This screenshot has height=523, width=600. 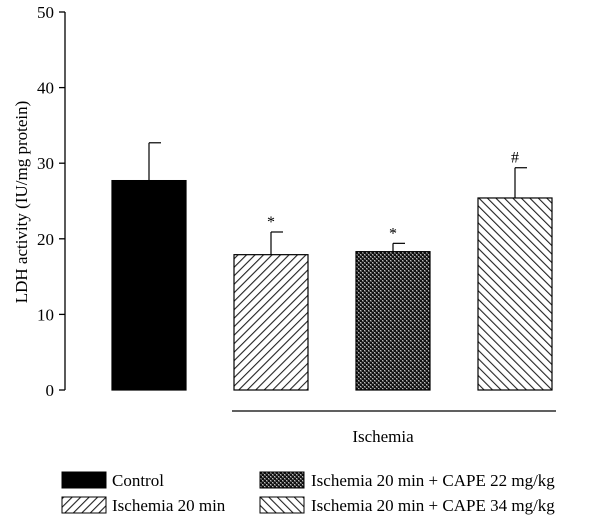 What do you see at coordinates (383, 436) in the screenshot?
I see `group-label: Ischemia` at bounding box center [383, 436].